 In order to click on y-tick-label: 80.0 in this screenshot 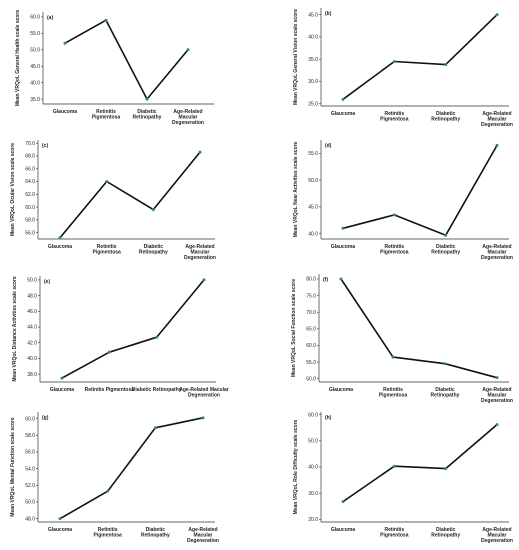, I will do `click(311, 280)`.